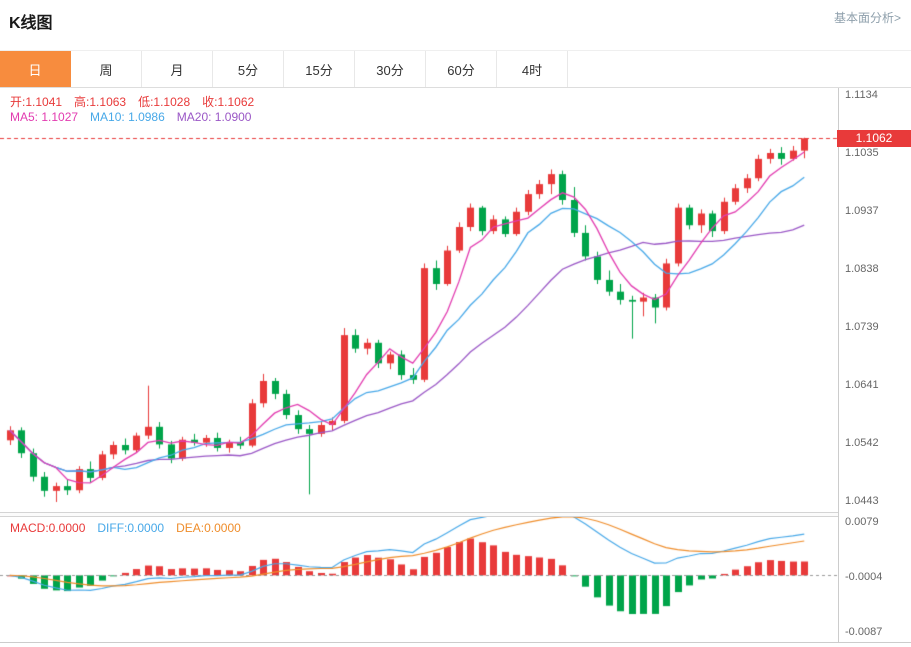 The height and width of the screenshot is (647, 911). I want to click on tab-周: 周, so click(106, 69).